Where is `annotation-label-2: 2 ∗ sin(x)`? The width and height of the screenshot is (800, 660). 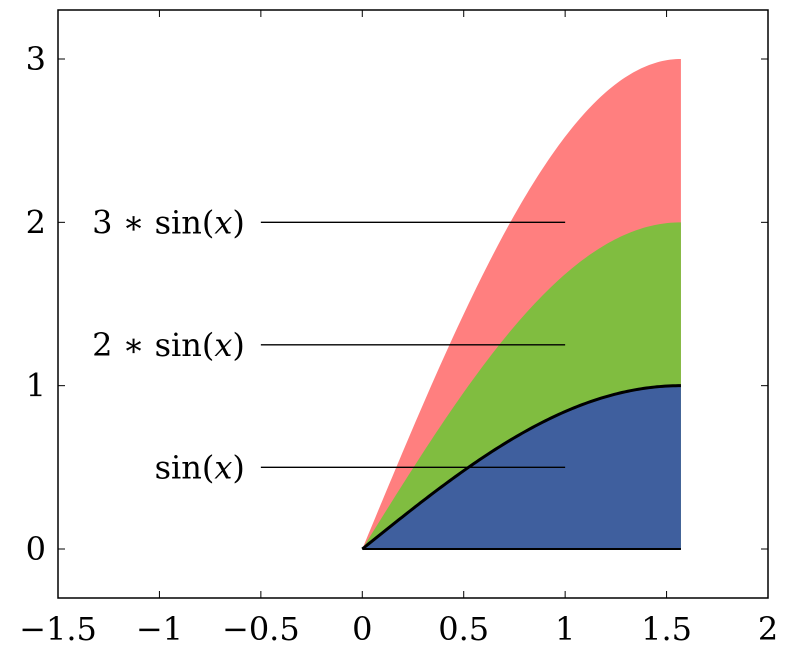
annotation-label-2: 2 ∗ sin(x) is located at coordinates (168, 345).